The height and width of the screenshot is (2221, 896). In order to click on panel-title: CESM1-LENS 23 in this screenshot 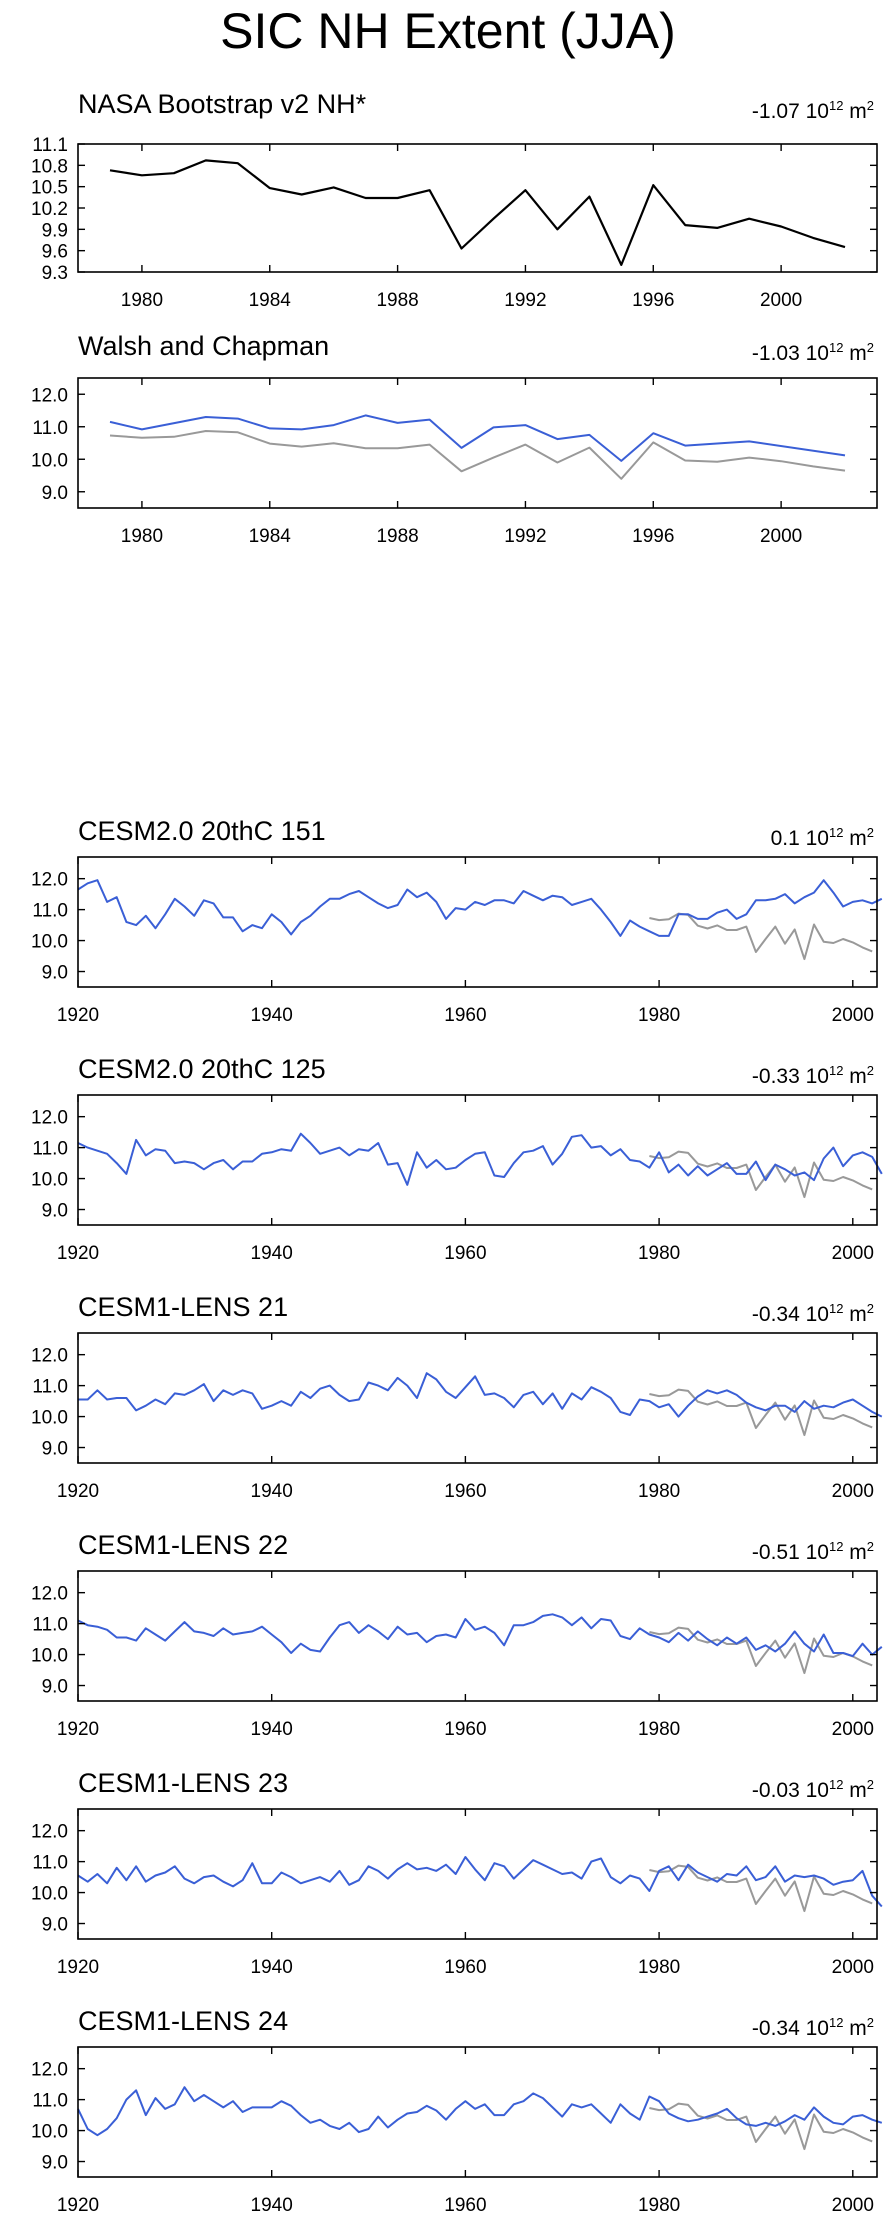, I will do `click(183, 1783)`.